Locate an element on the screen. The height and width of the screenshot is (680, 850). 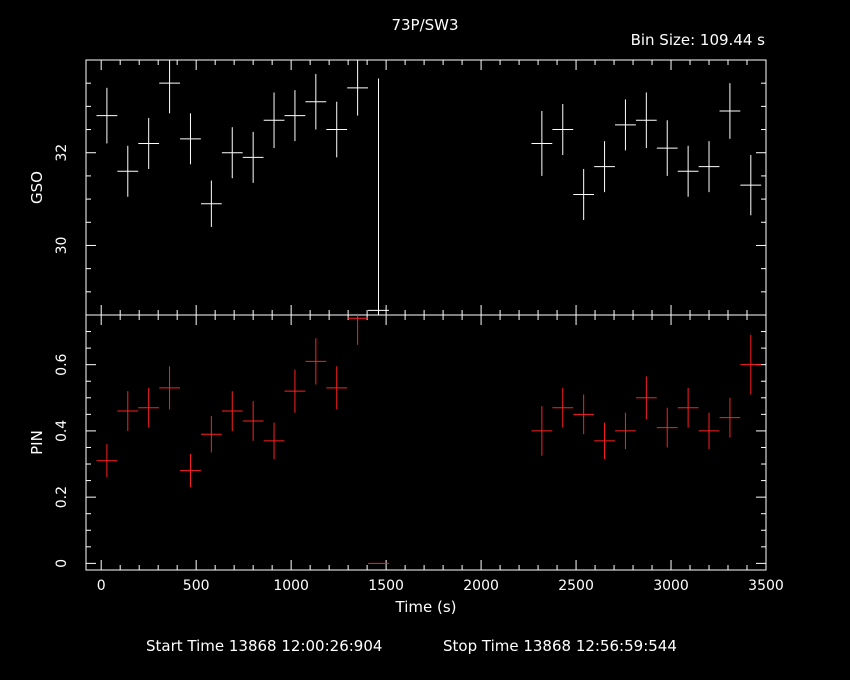
y-axis-label: PIN is located at coordinates (37, 442).